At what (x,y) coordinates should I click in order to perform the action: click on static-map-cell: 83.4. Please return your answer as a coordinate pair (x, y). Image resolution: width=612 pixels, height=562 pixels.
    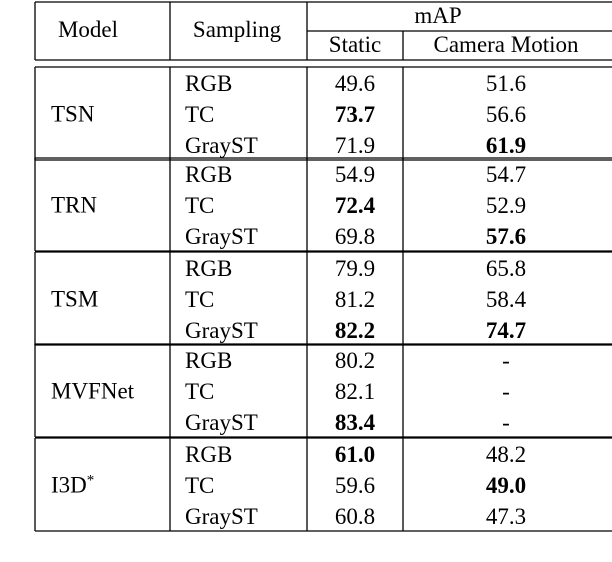
    Looking at the image, I should click on (355, 422).